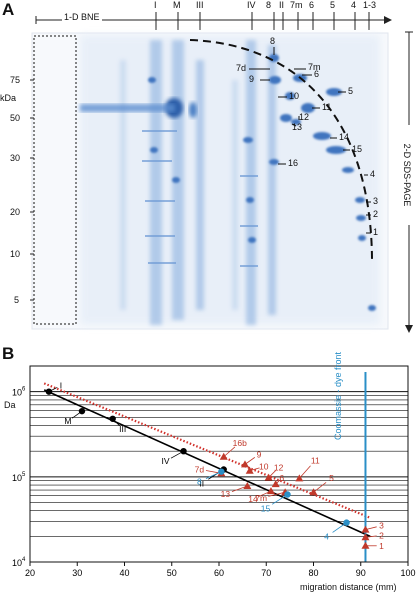 The height and width of the screenshot is (595, 416). What do you see at coordinates (294, 96) in the screenshot?
I see `spot-label: 10` at bounding box center [294, 96].